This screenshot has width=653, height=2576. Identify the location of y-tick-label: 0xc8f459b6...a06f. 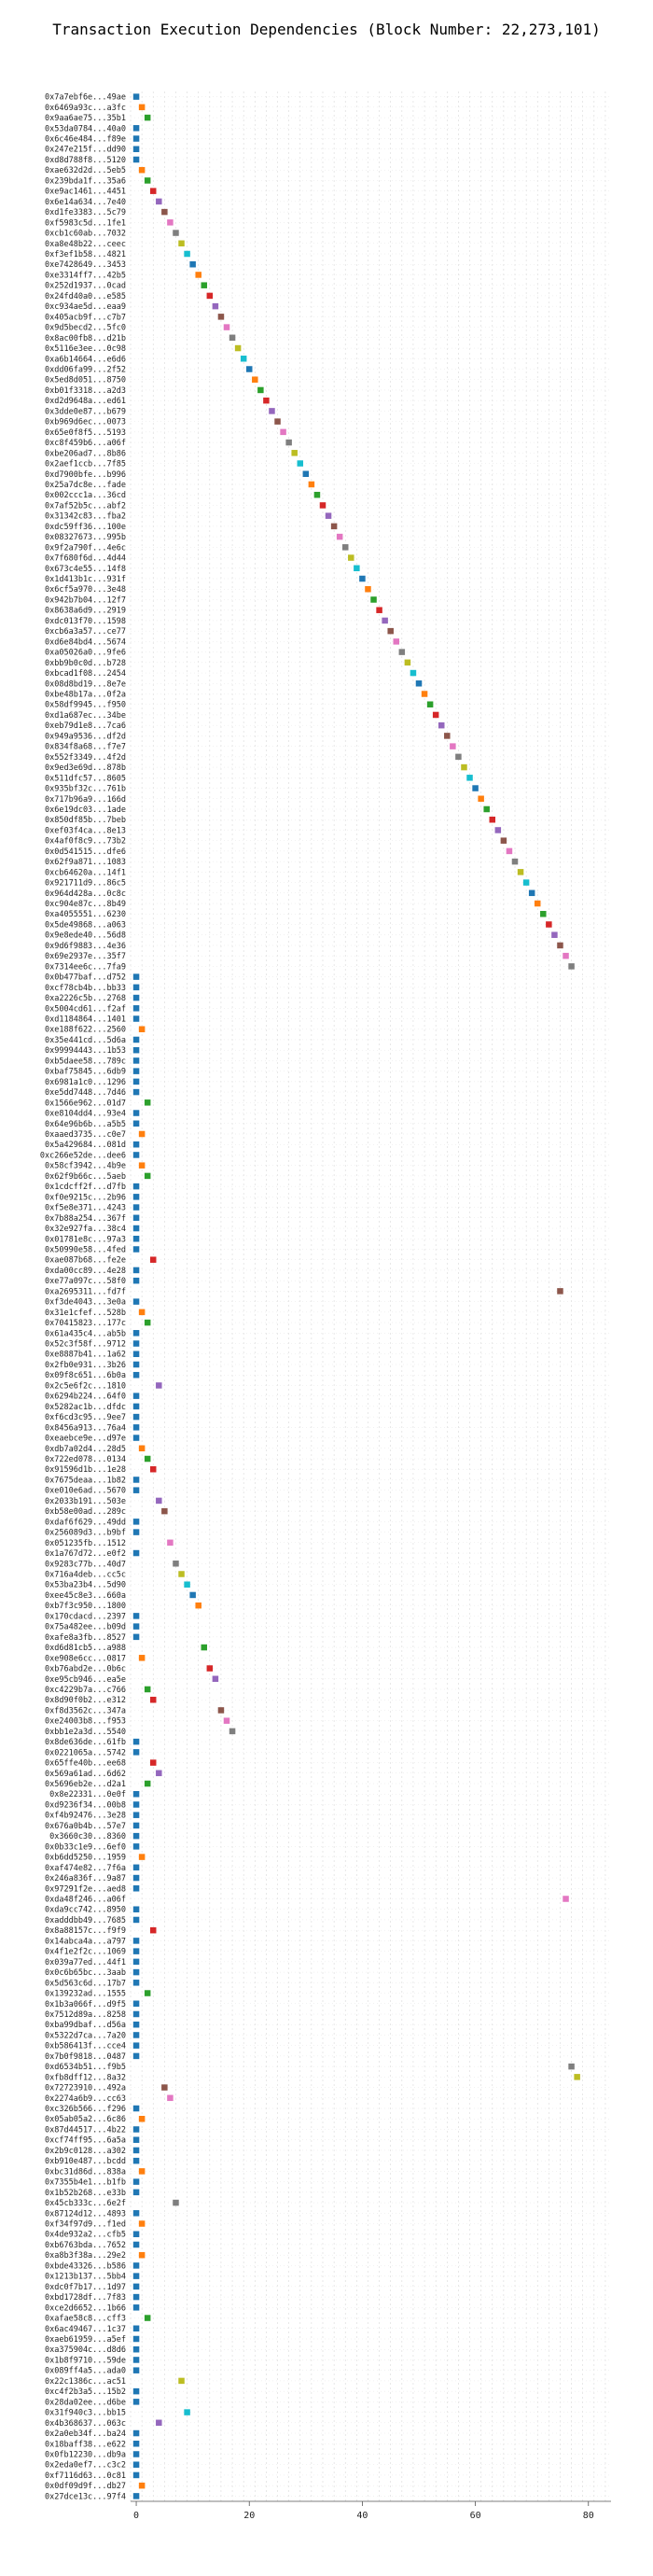
(85, 443).